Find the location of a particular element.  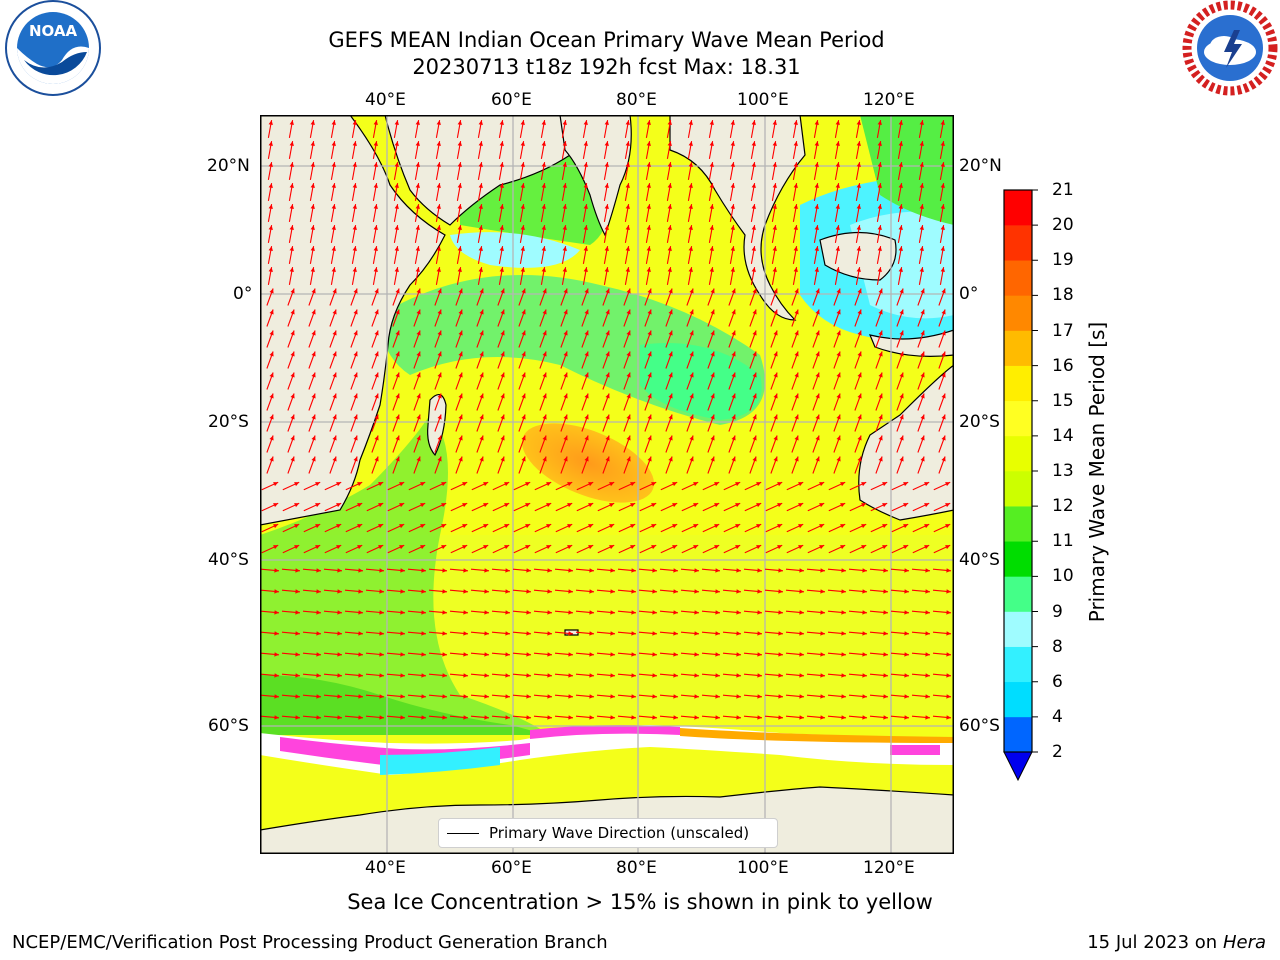

lon-label-bottom-40e: 40°E is located at coordinates (385, 868).